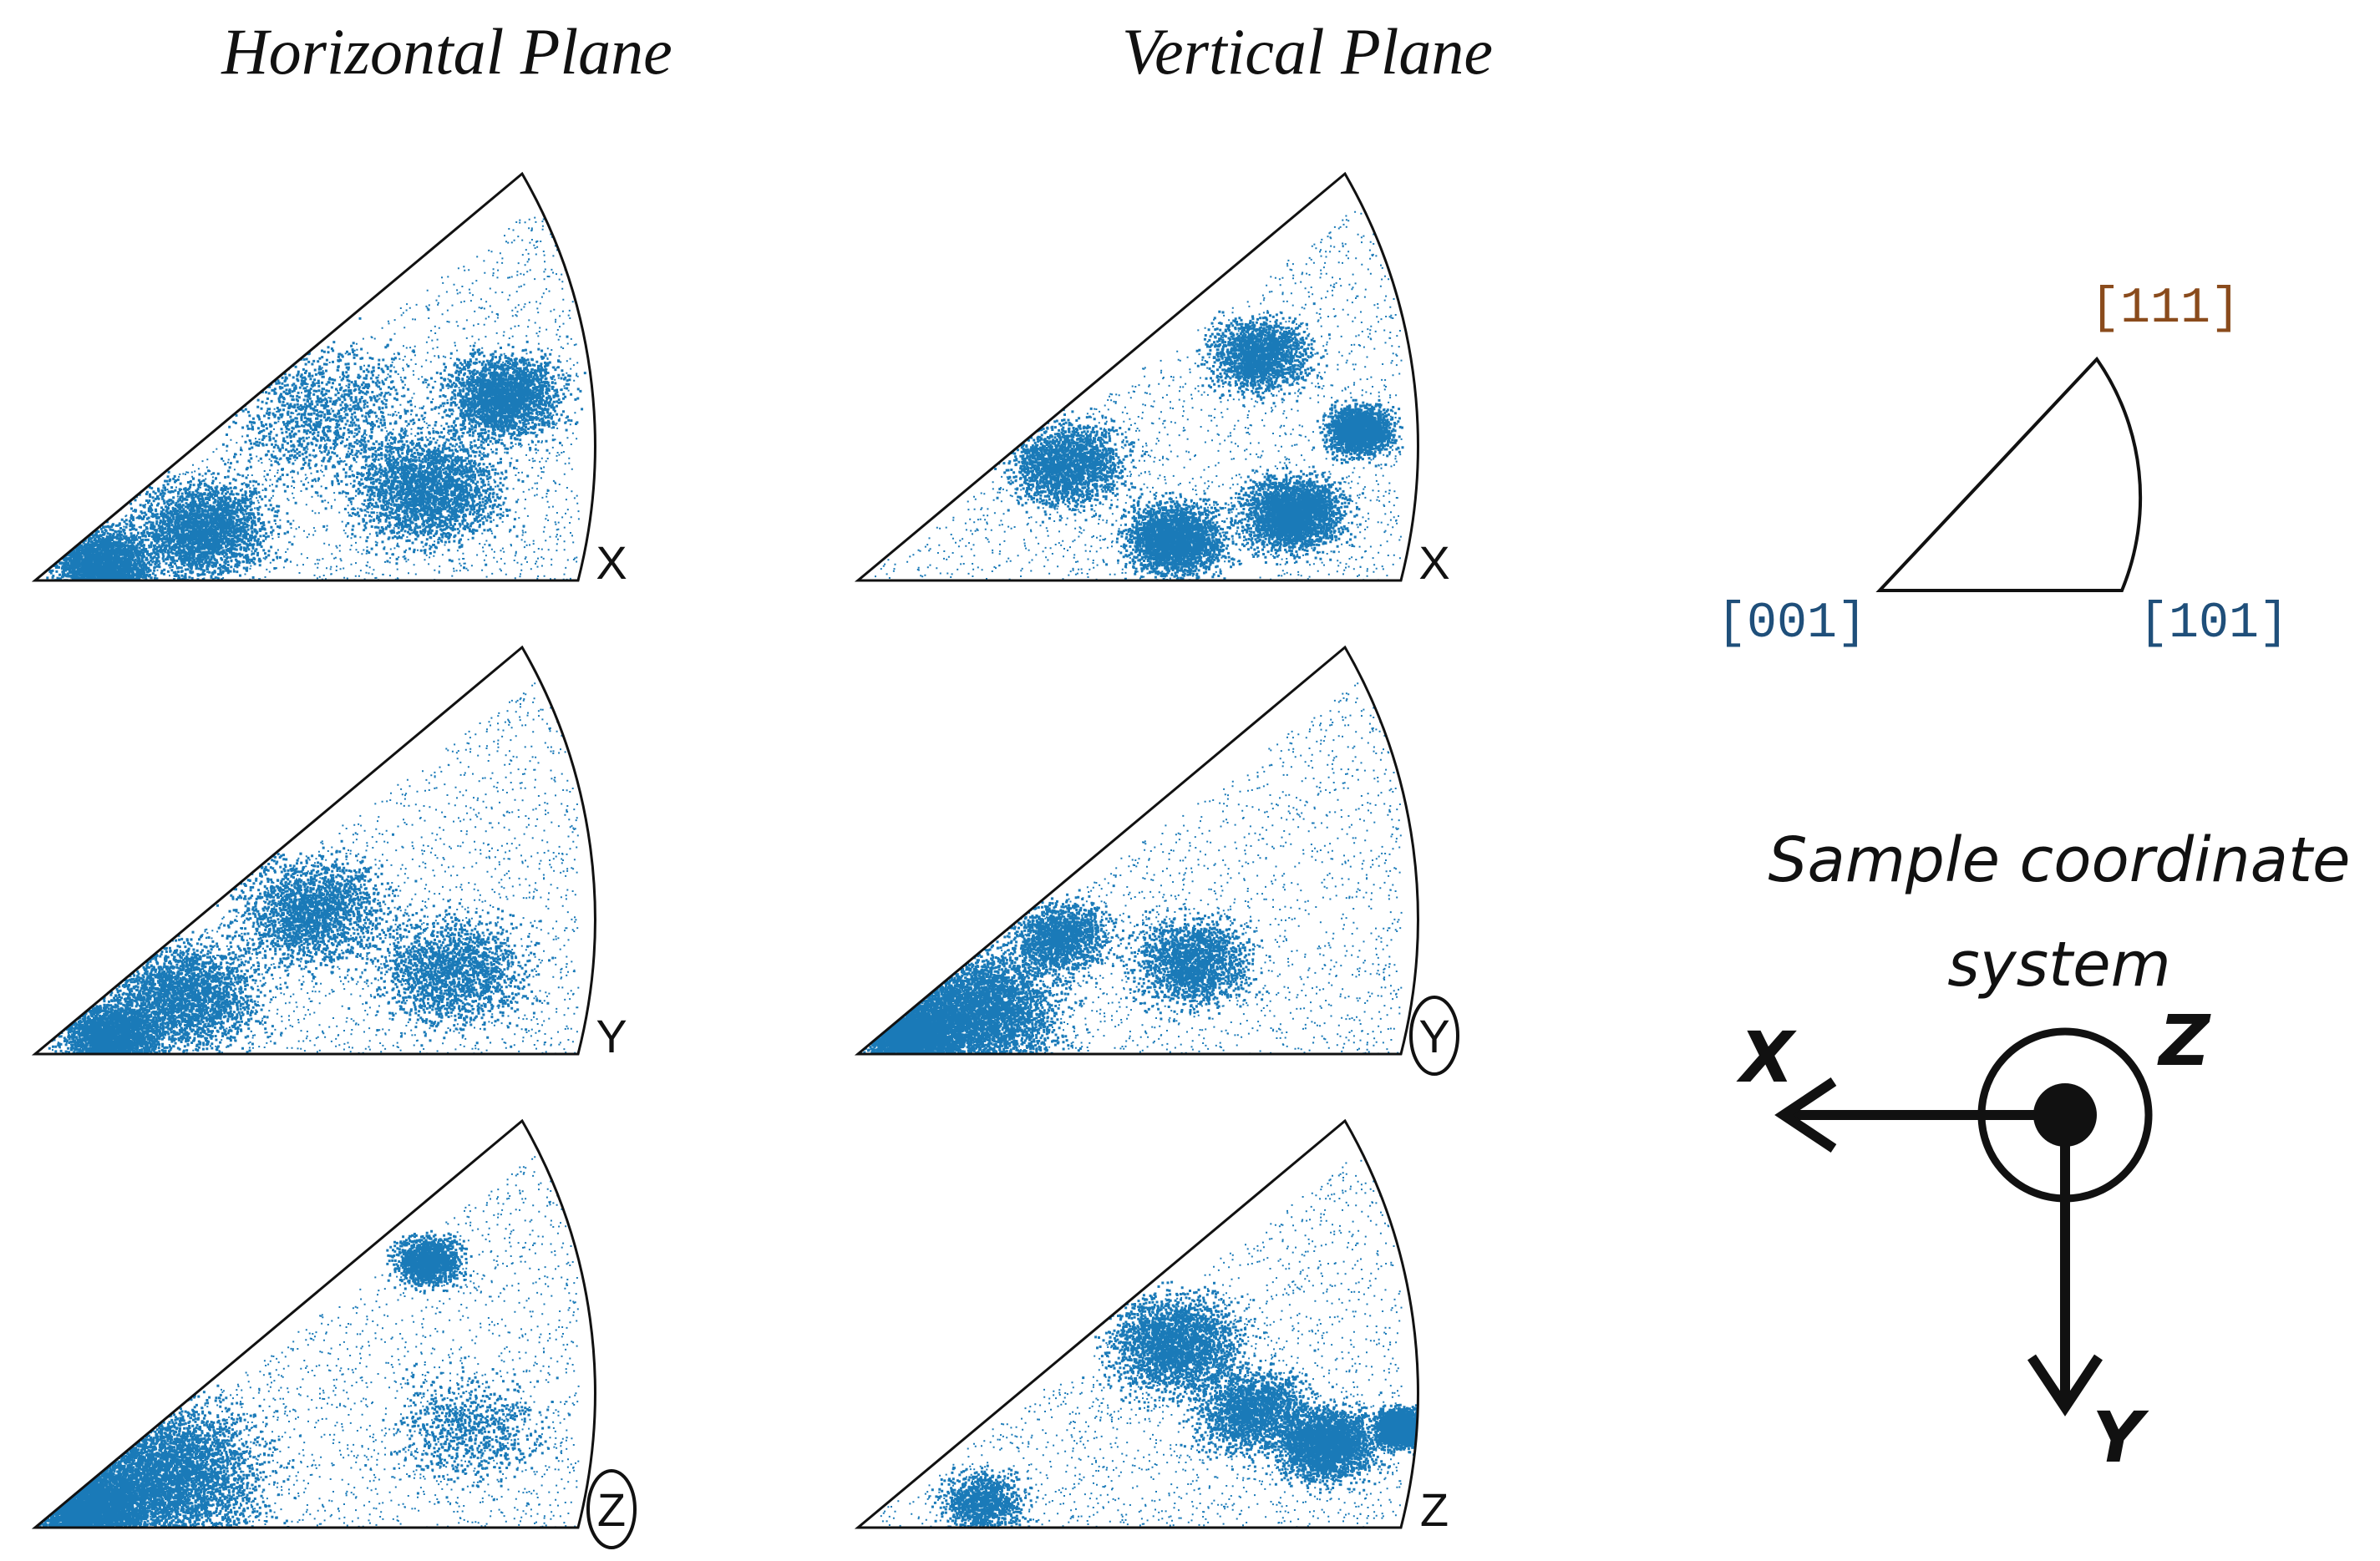 The image size is (2380, 1561). I want to click on ipf-panel-h-y: Y, so click(329, 853).